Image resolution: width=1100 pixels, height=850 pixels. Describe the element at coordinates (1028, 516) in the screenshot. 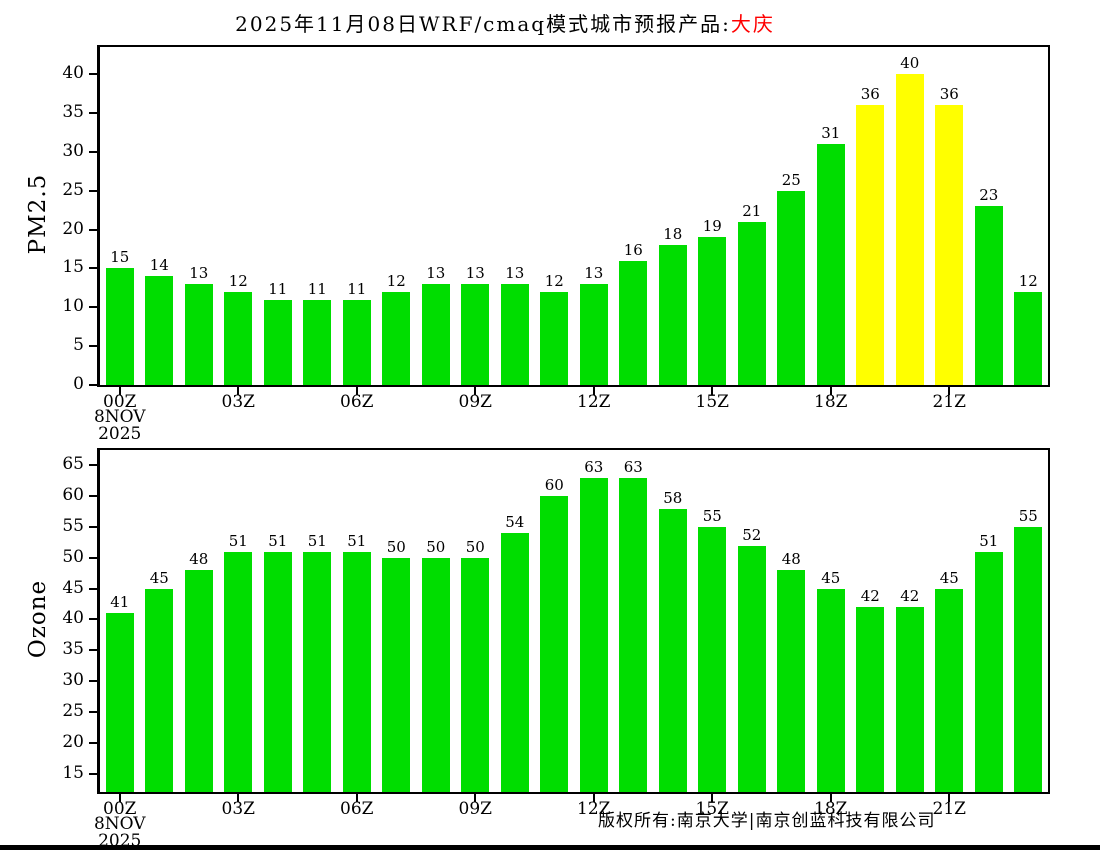

I see `bar-value-label: 55` at that location.